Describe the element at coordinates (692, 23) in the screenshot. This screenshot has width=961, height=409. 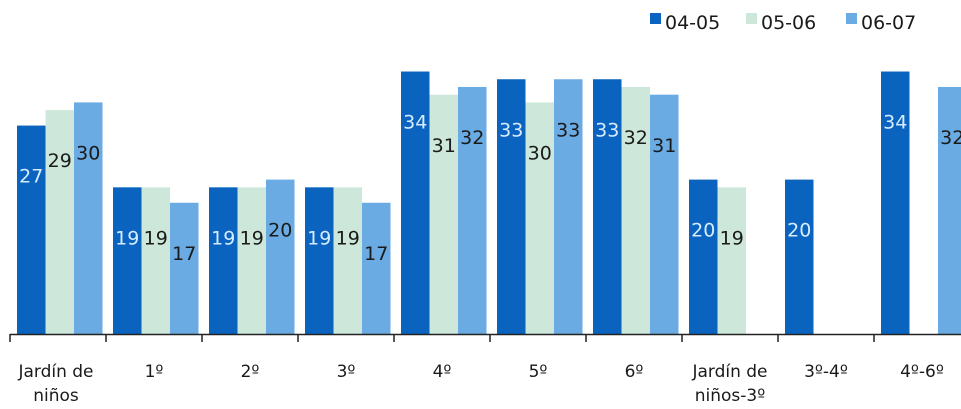
I see `legend-label: 04-05` at that location.